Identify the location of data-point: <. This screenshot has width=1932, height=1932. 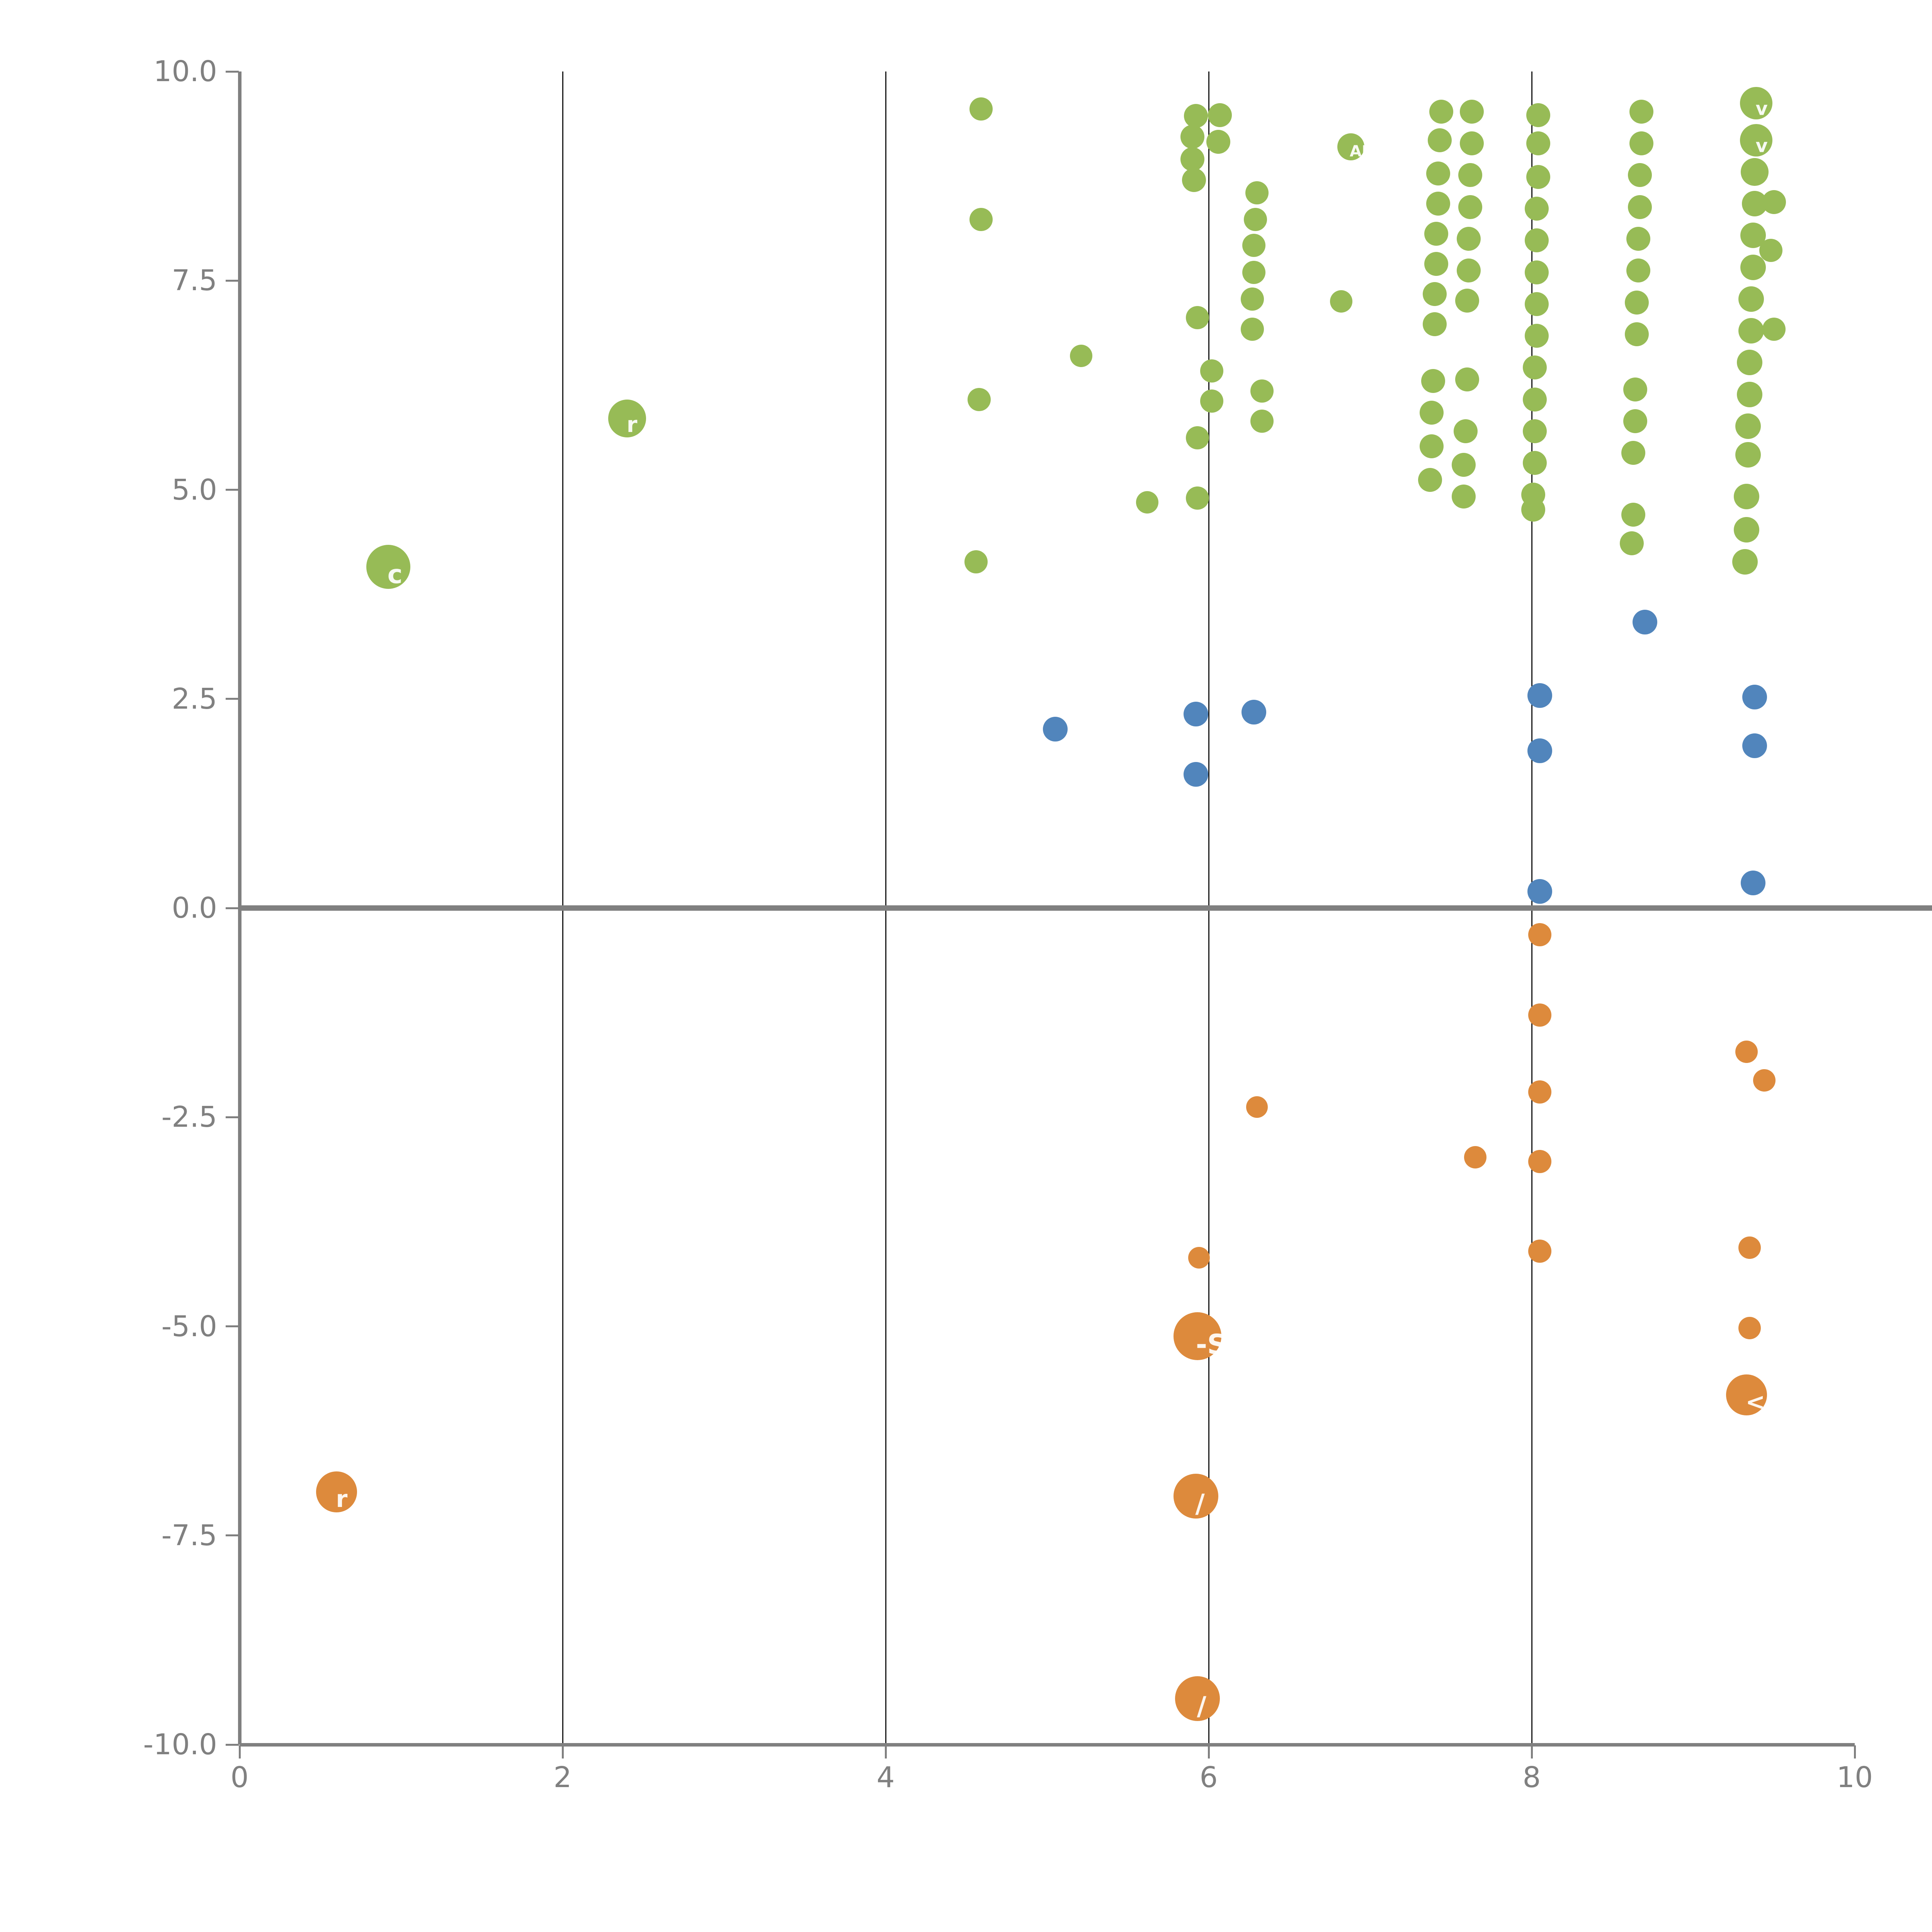
(1746, 1395).